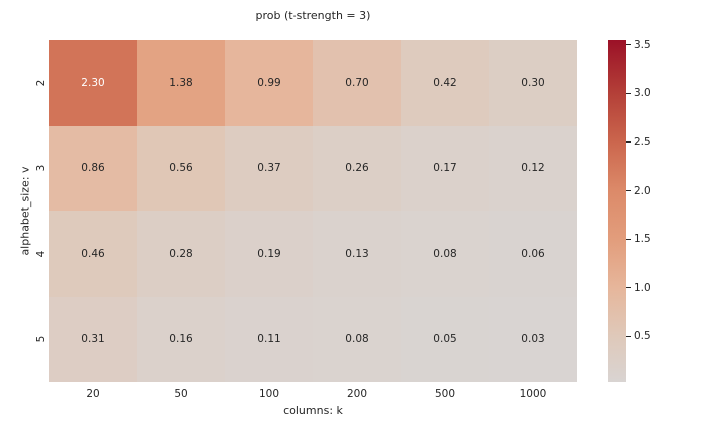 This screenshot has height=432, width=720. What do you see at coordinates (93, 394) in the screenshot?
I see `x-tick-label: 20` at bounding box center [93, 394].